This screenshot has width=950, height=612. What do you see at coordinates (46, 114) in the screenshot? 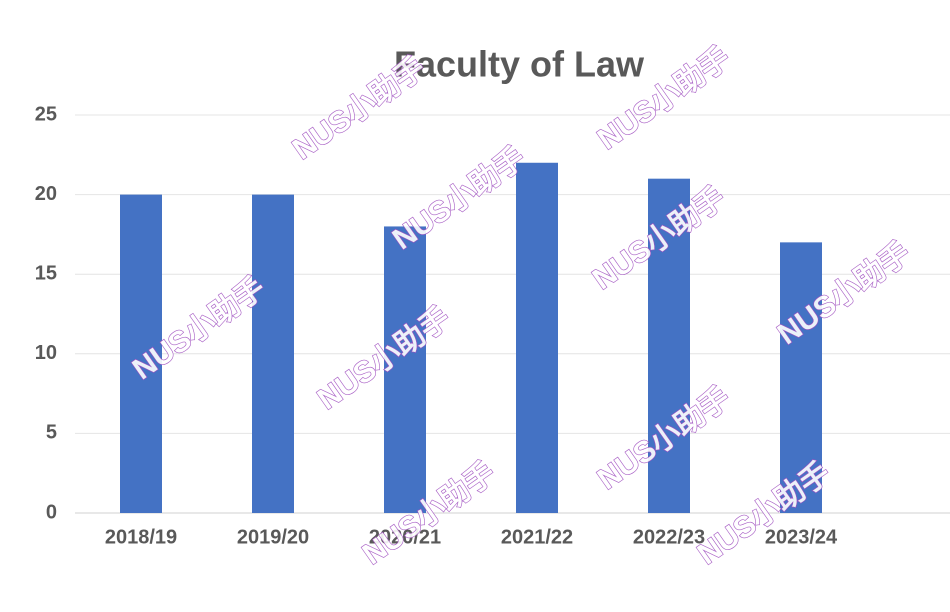
I see `y-tick-label: 25` at bounding box center [46, 114].